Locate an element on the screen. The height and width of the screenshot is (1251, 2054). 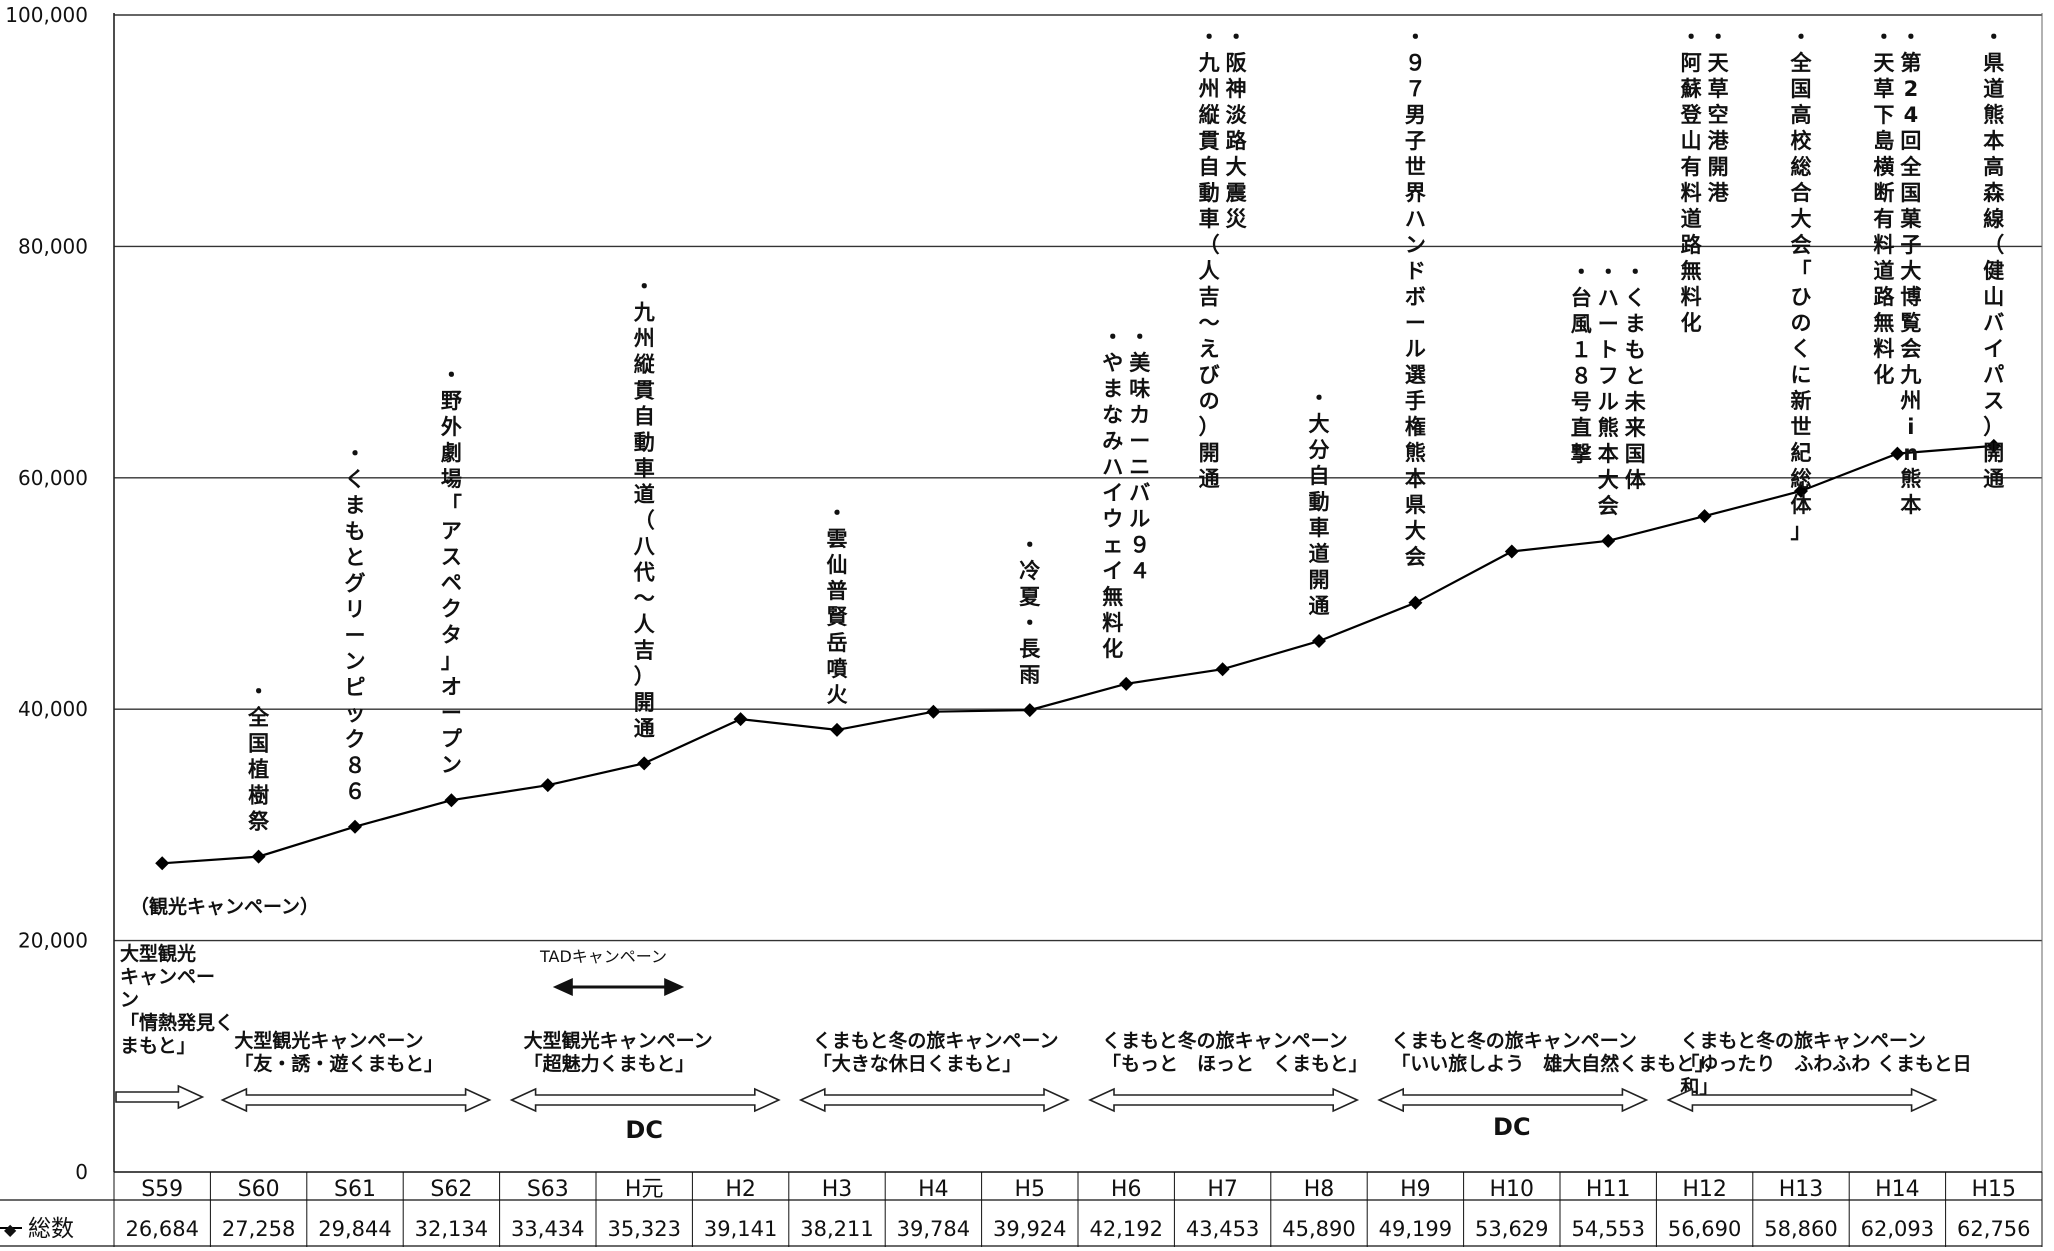
campaign-label: まもと」 is located at coordinates (158, 1046).